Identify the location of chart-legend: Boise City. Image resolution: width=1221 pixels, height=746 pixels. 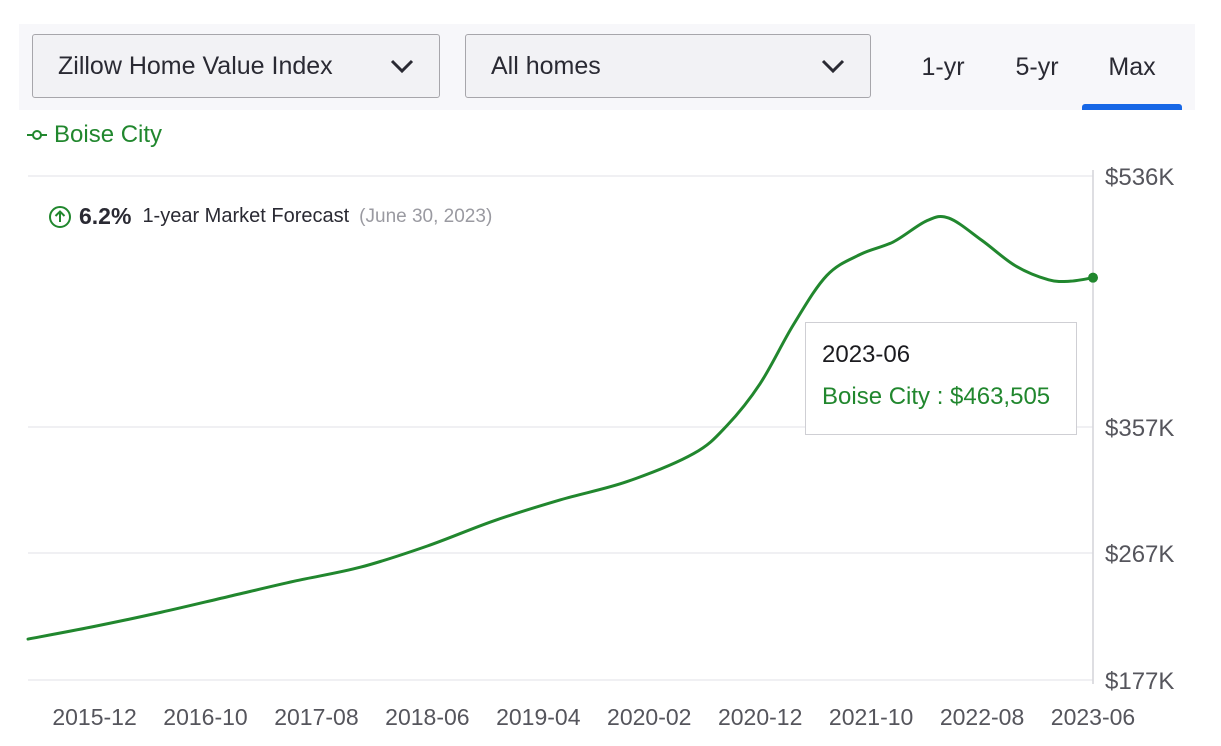
(94, 135).